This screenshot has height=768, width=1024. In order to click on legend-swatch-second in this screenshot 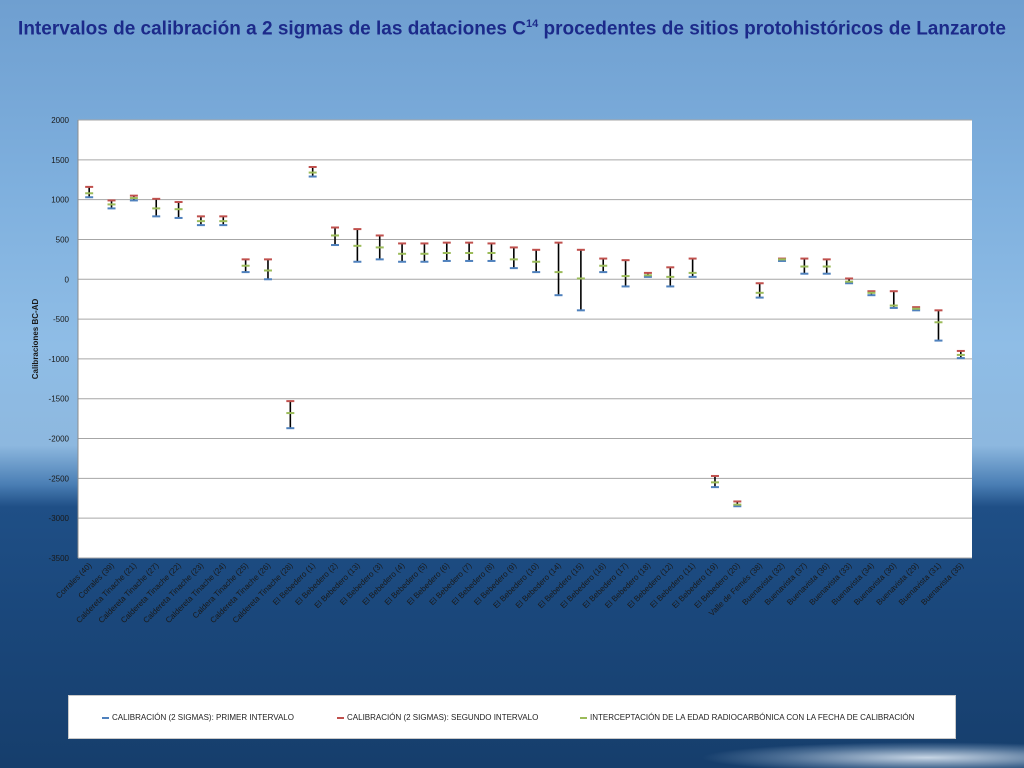, I will do `click(340, 717)`.